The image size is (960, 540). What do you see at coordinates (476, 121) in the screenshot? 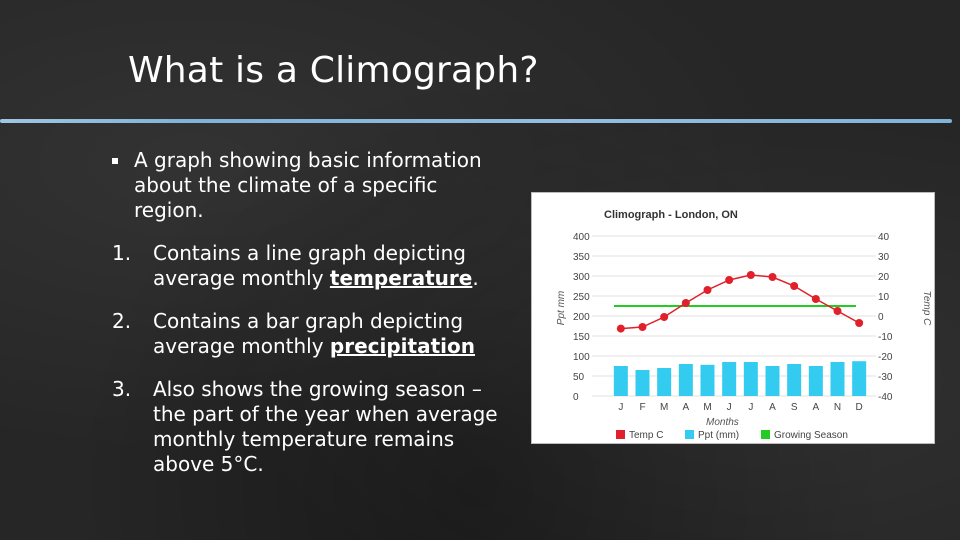
I see `title-underline` at bounding box center [476, 121].